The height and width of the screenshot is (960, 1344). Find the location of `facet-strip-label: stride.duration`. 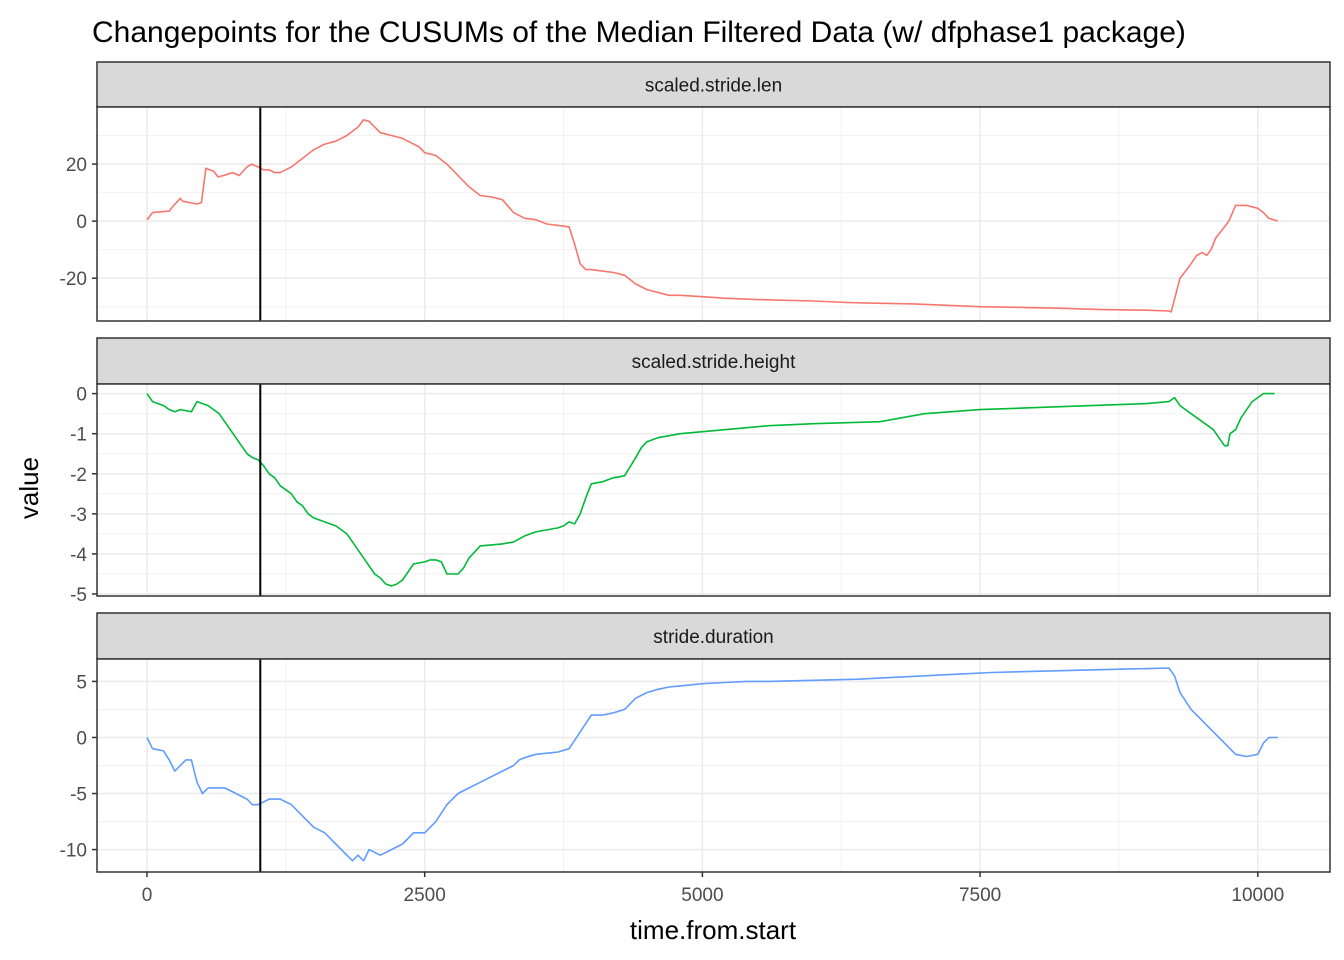

facet-strip-label: stride.duration is located at coordinates (713, 637).